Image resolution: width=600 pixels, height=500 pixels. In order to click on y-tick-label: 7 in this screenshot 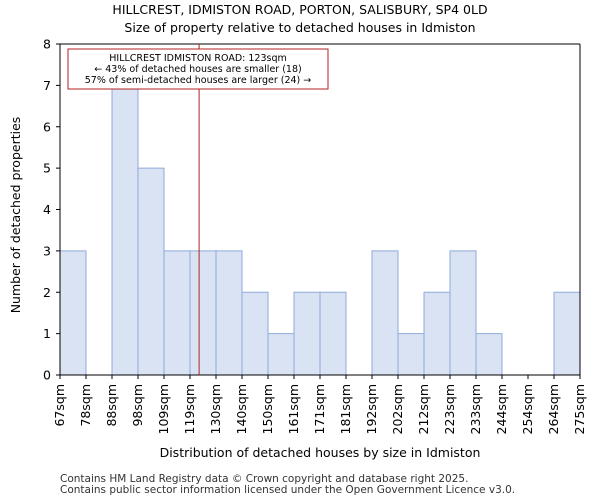, I will do `click(47, 85)`.